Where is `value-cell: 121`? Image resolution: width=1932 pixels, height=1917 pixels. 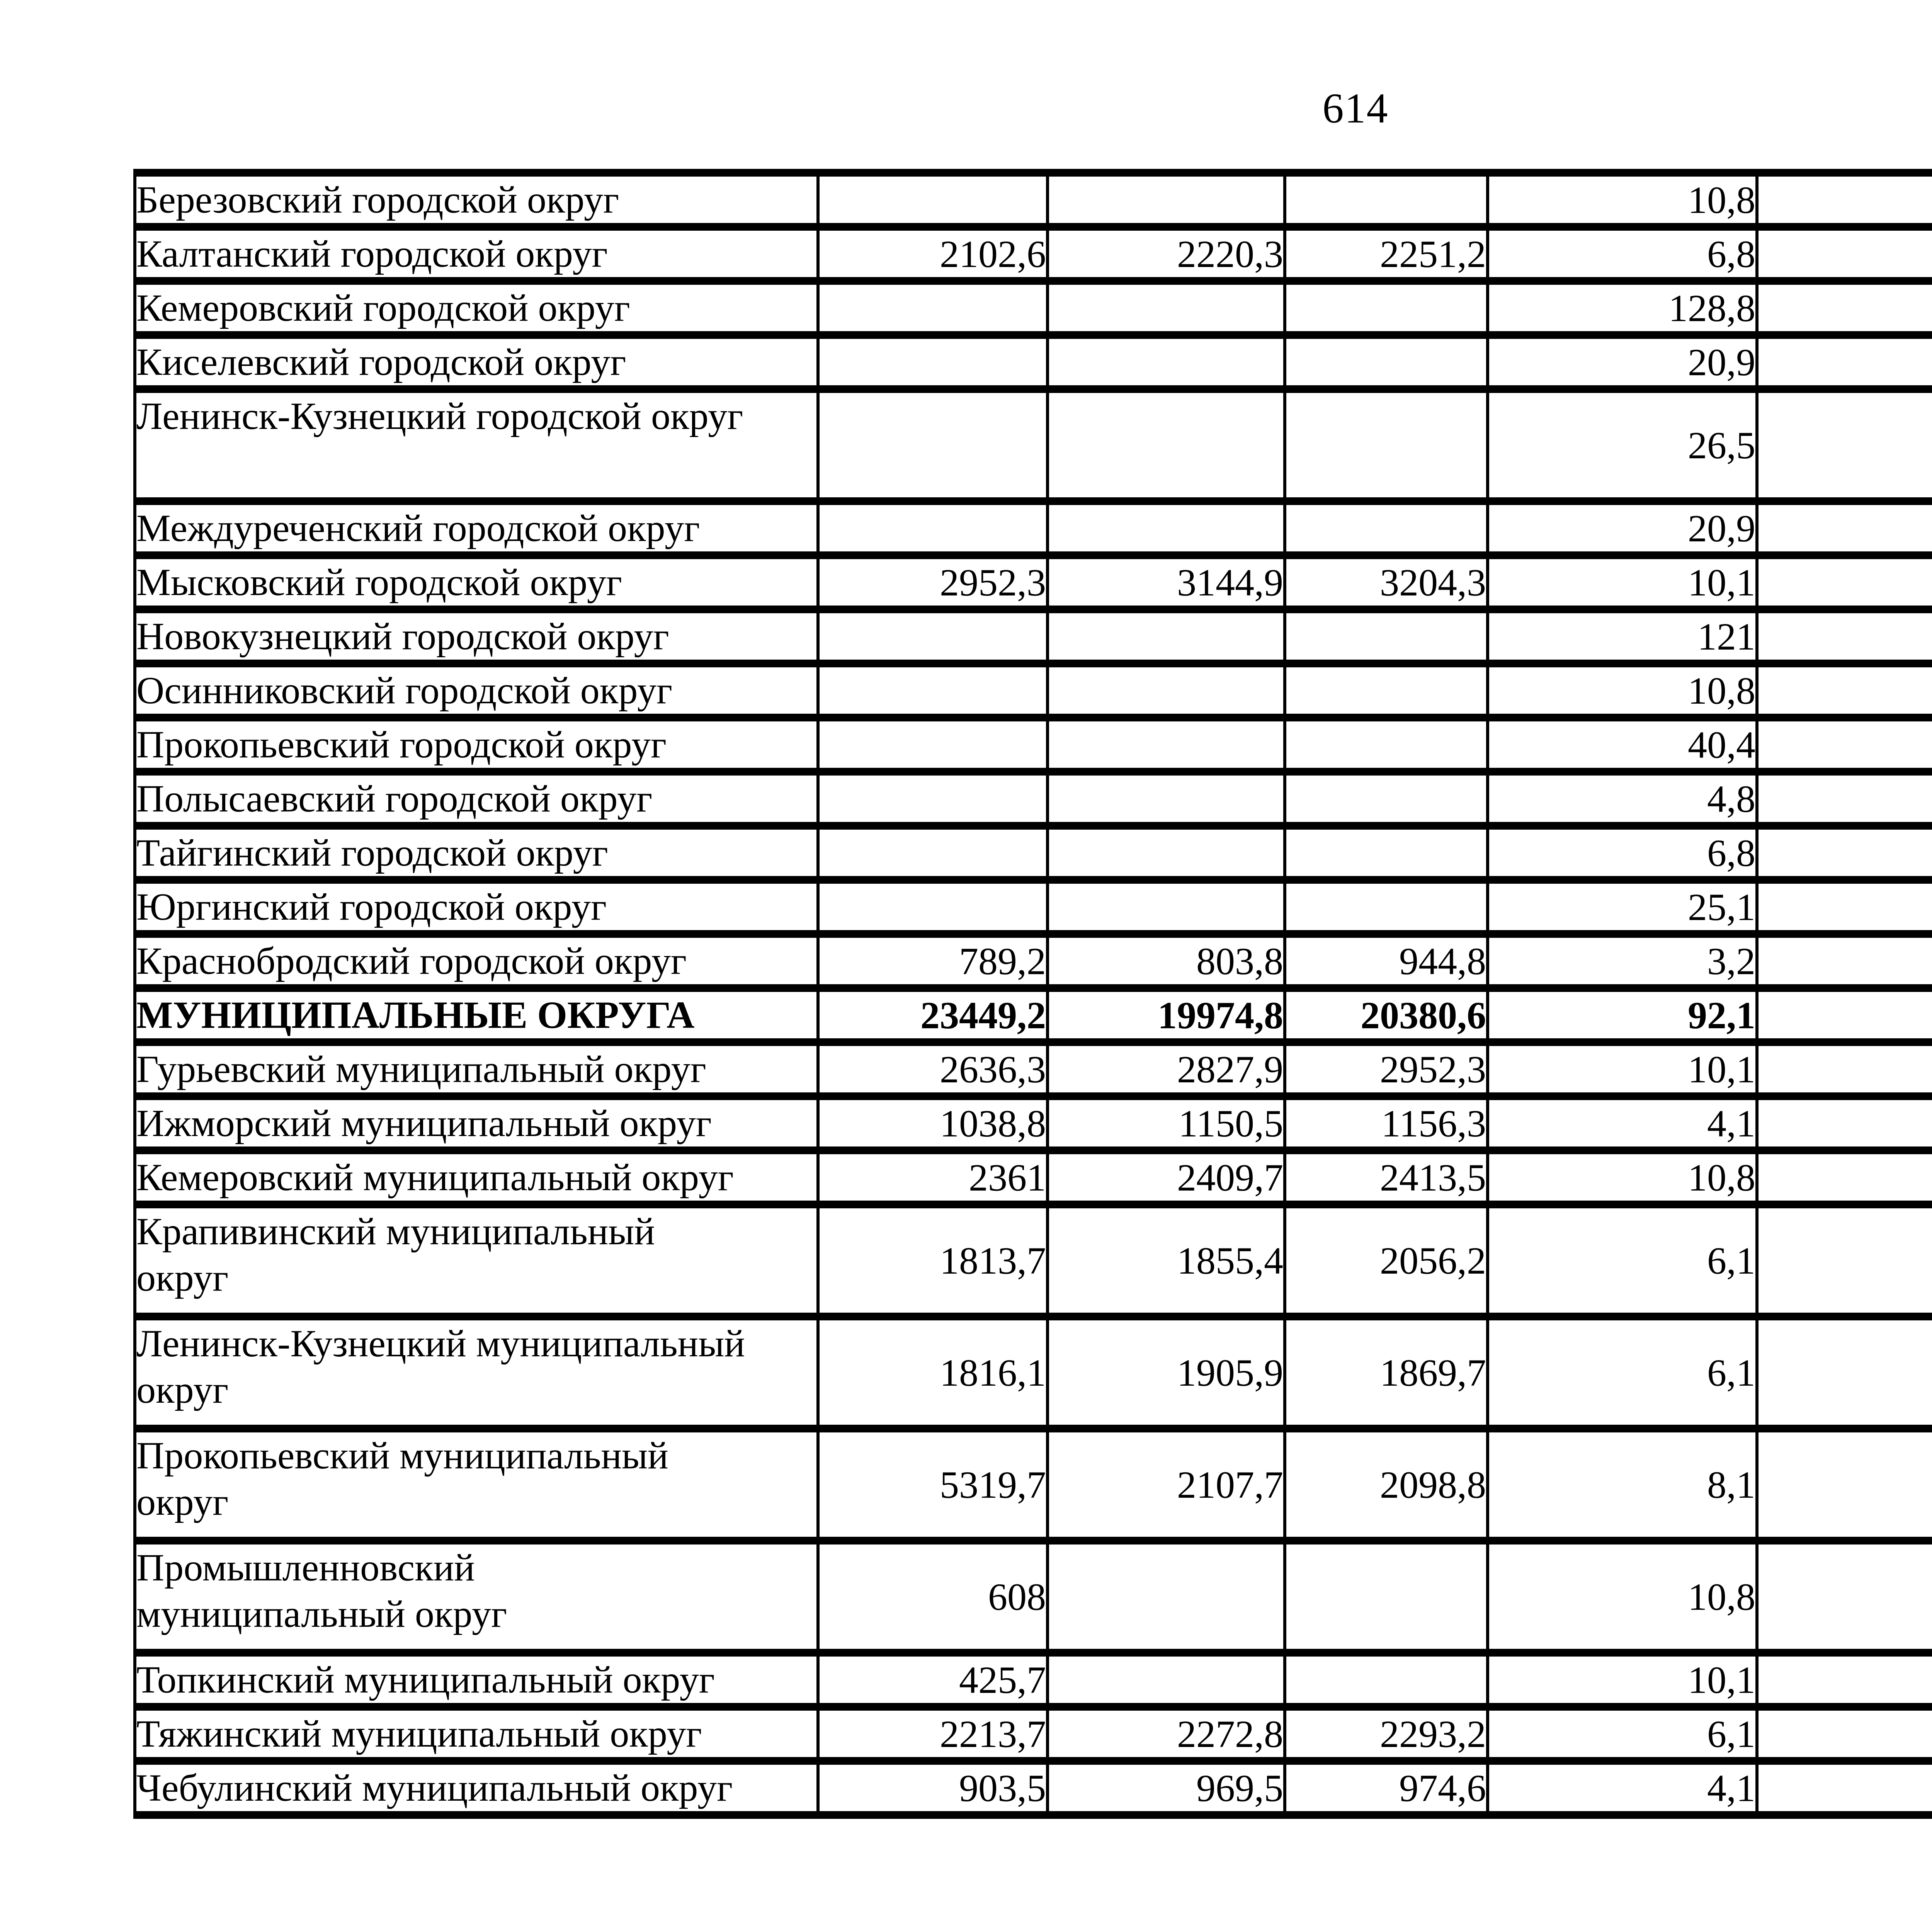
value-cell: 121 is located at coordinates (1623, 636).